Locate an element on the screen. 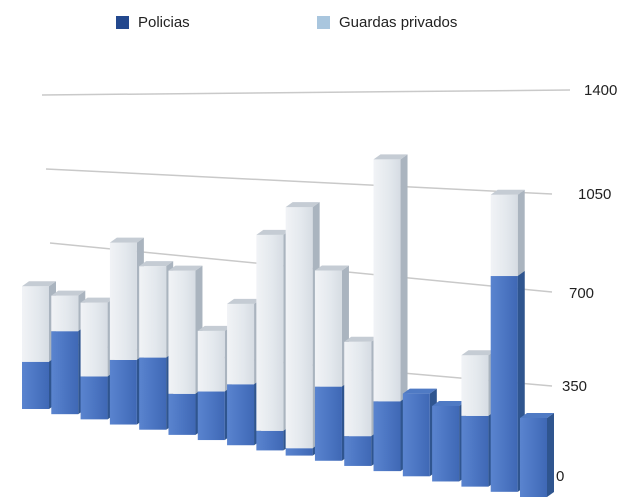 The height and width of the screenshot is (499, 622). y-tick-label-1400: 1400 is located at coordinates (600, 90).